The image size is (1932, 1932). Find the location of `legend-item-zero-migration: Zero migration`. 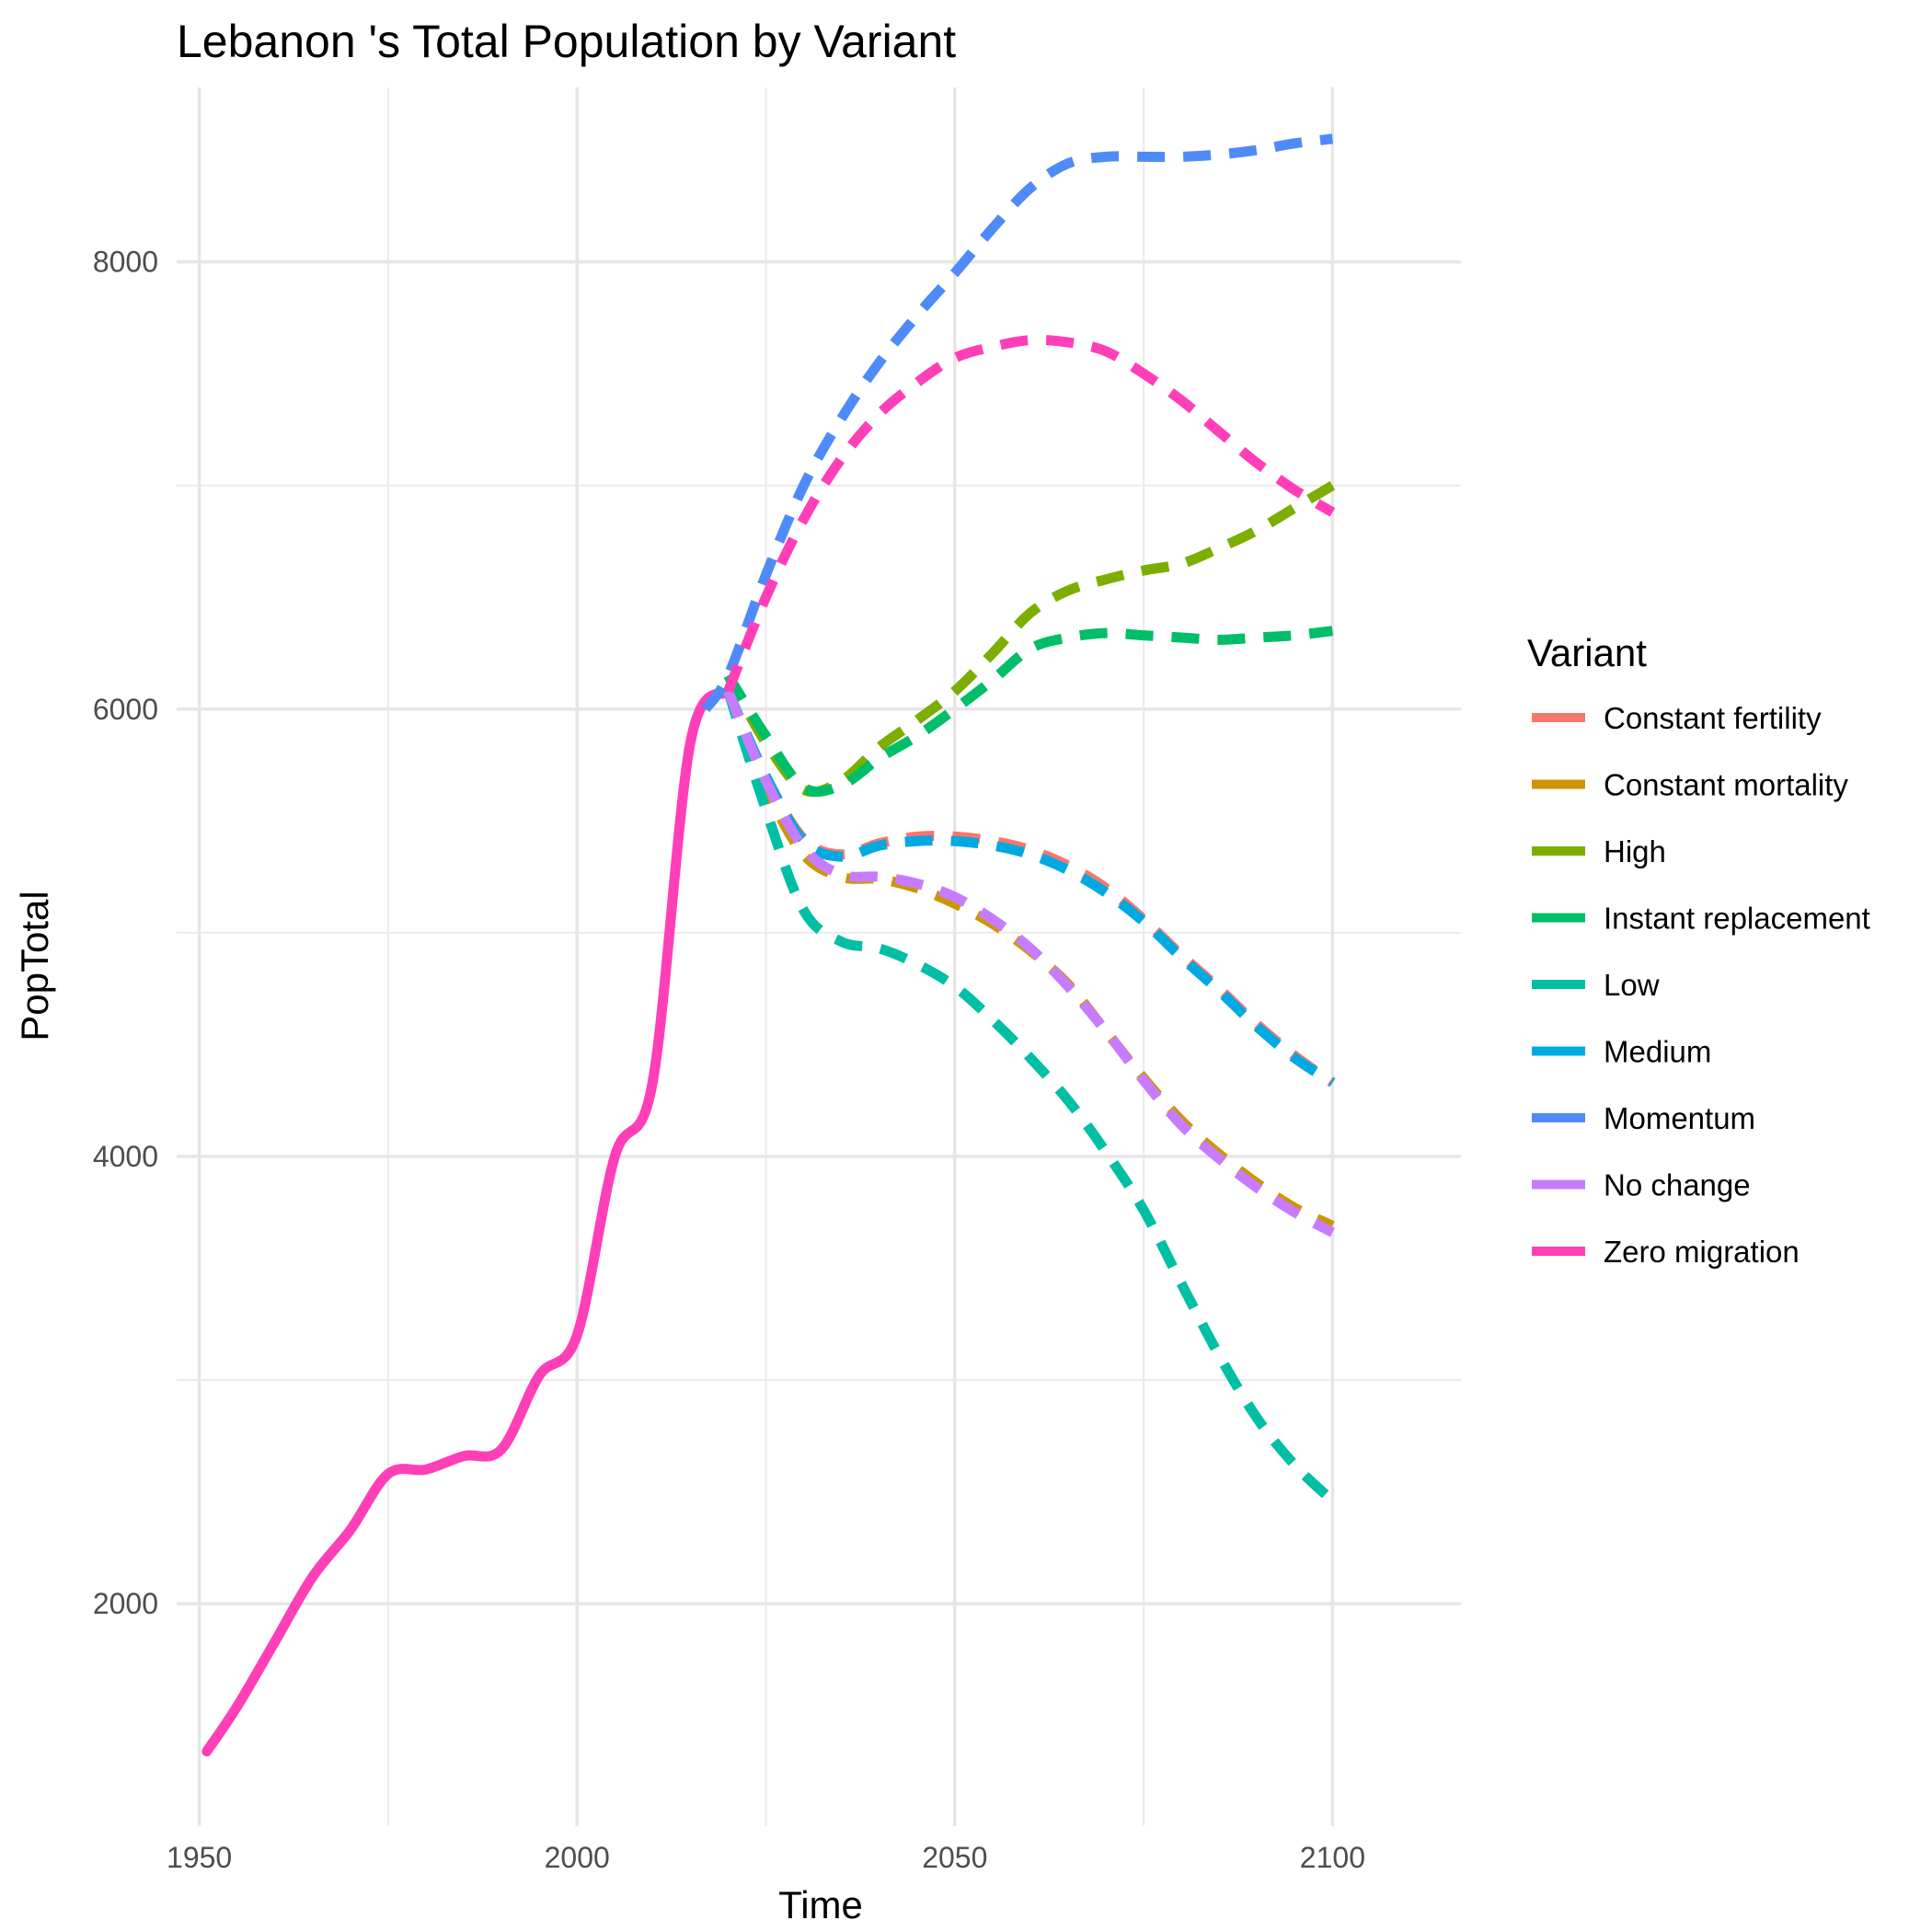

legend-item-zero-migration: Zero migration is located at coordinates (1666, 1252).